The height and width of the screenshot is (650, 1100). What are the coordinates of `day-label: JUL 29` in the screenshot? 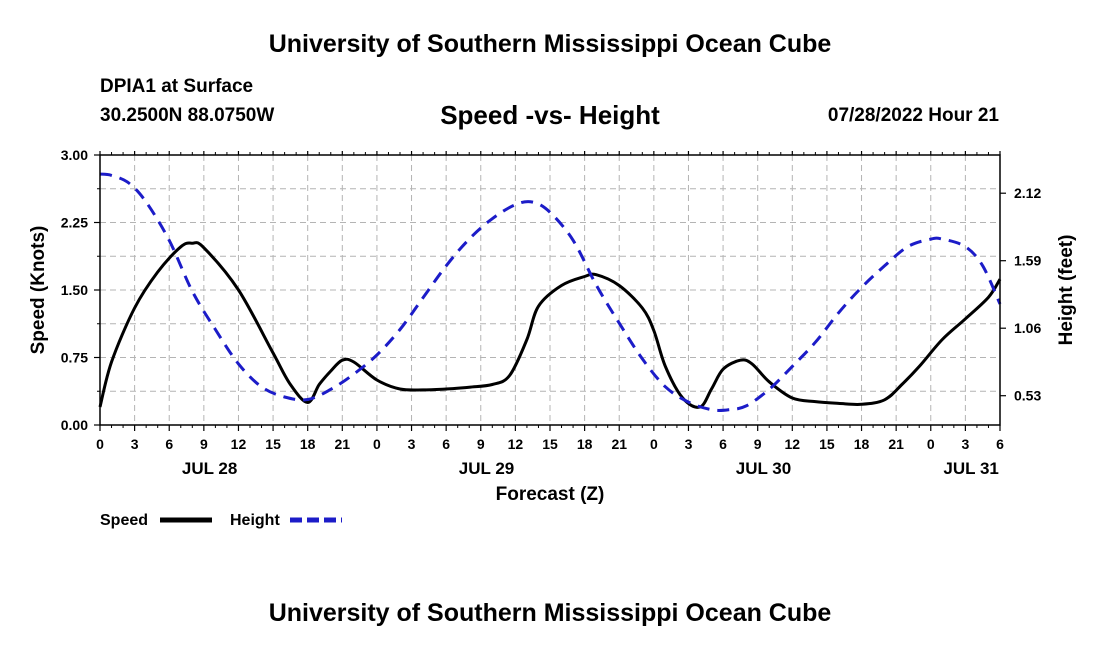 It's located at (486, 468).